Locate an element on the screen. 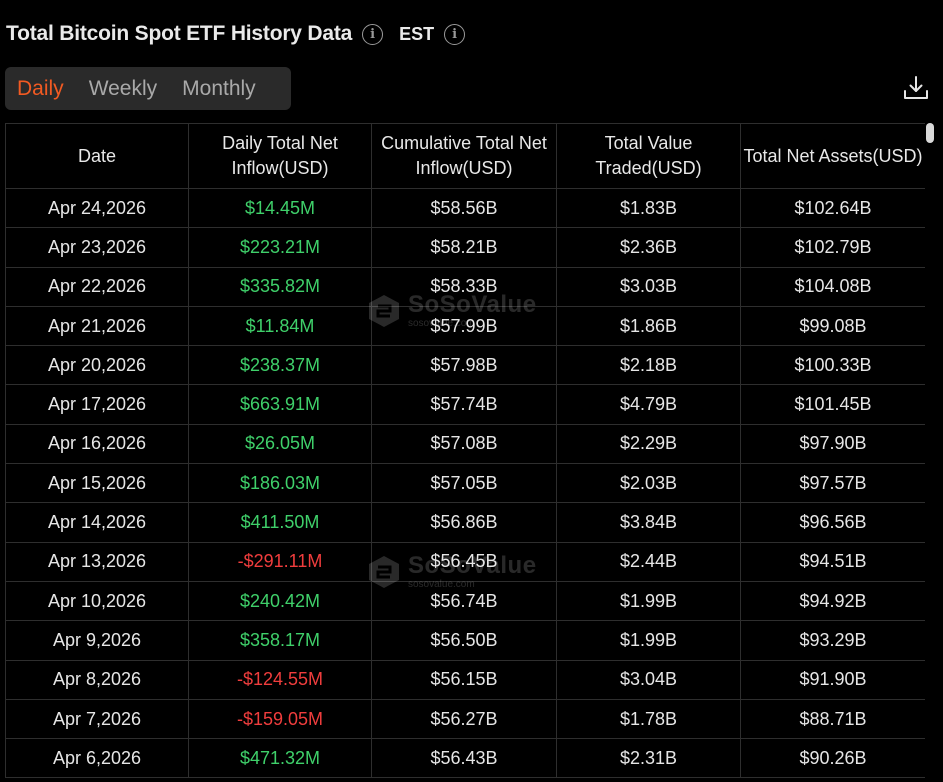  column-header-net-assets: Total Net Assets(USD) is located at coordinates (832, 156).